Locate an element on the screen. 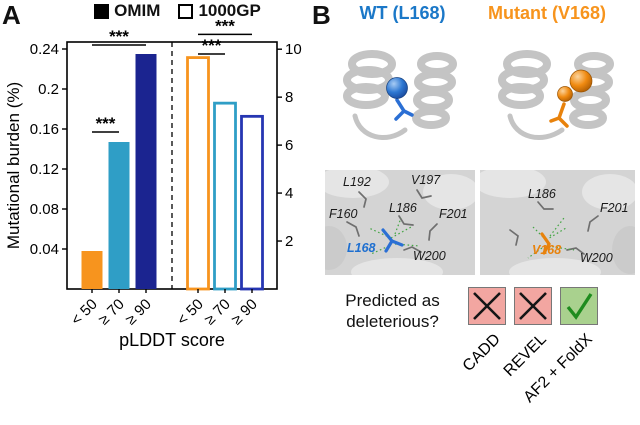 The image size is (640, 425). residue-label-mutation-site: L168 is located at coordinates (361, 248).